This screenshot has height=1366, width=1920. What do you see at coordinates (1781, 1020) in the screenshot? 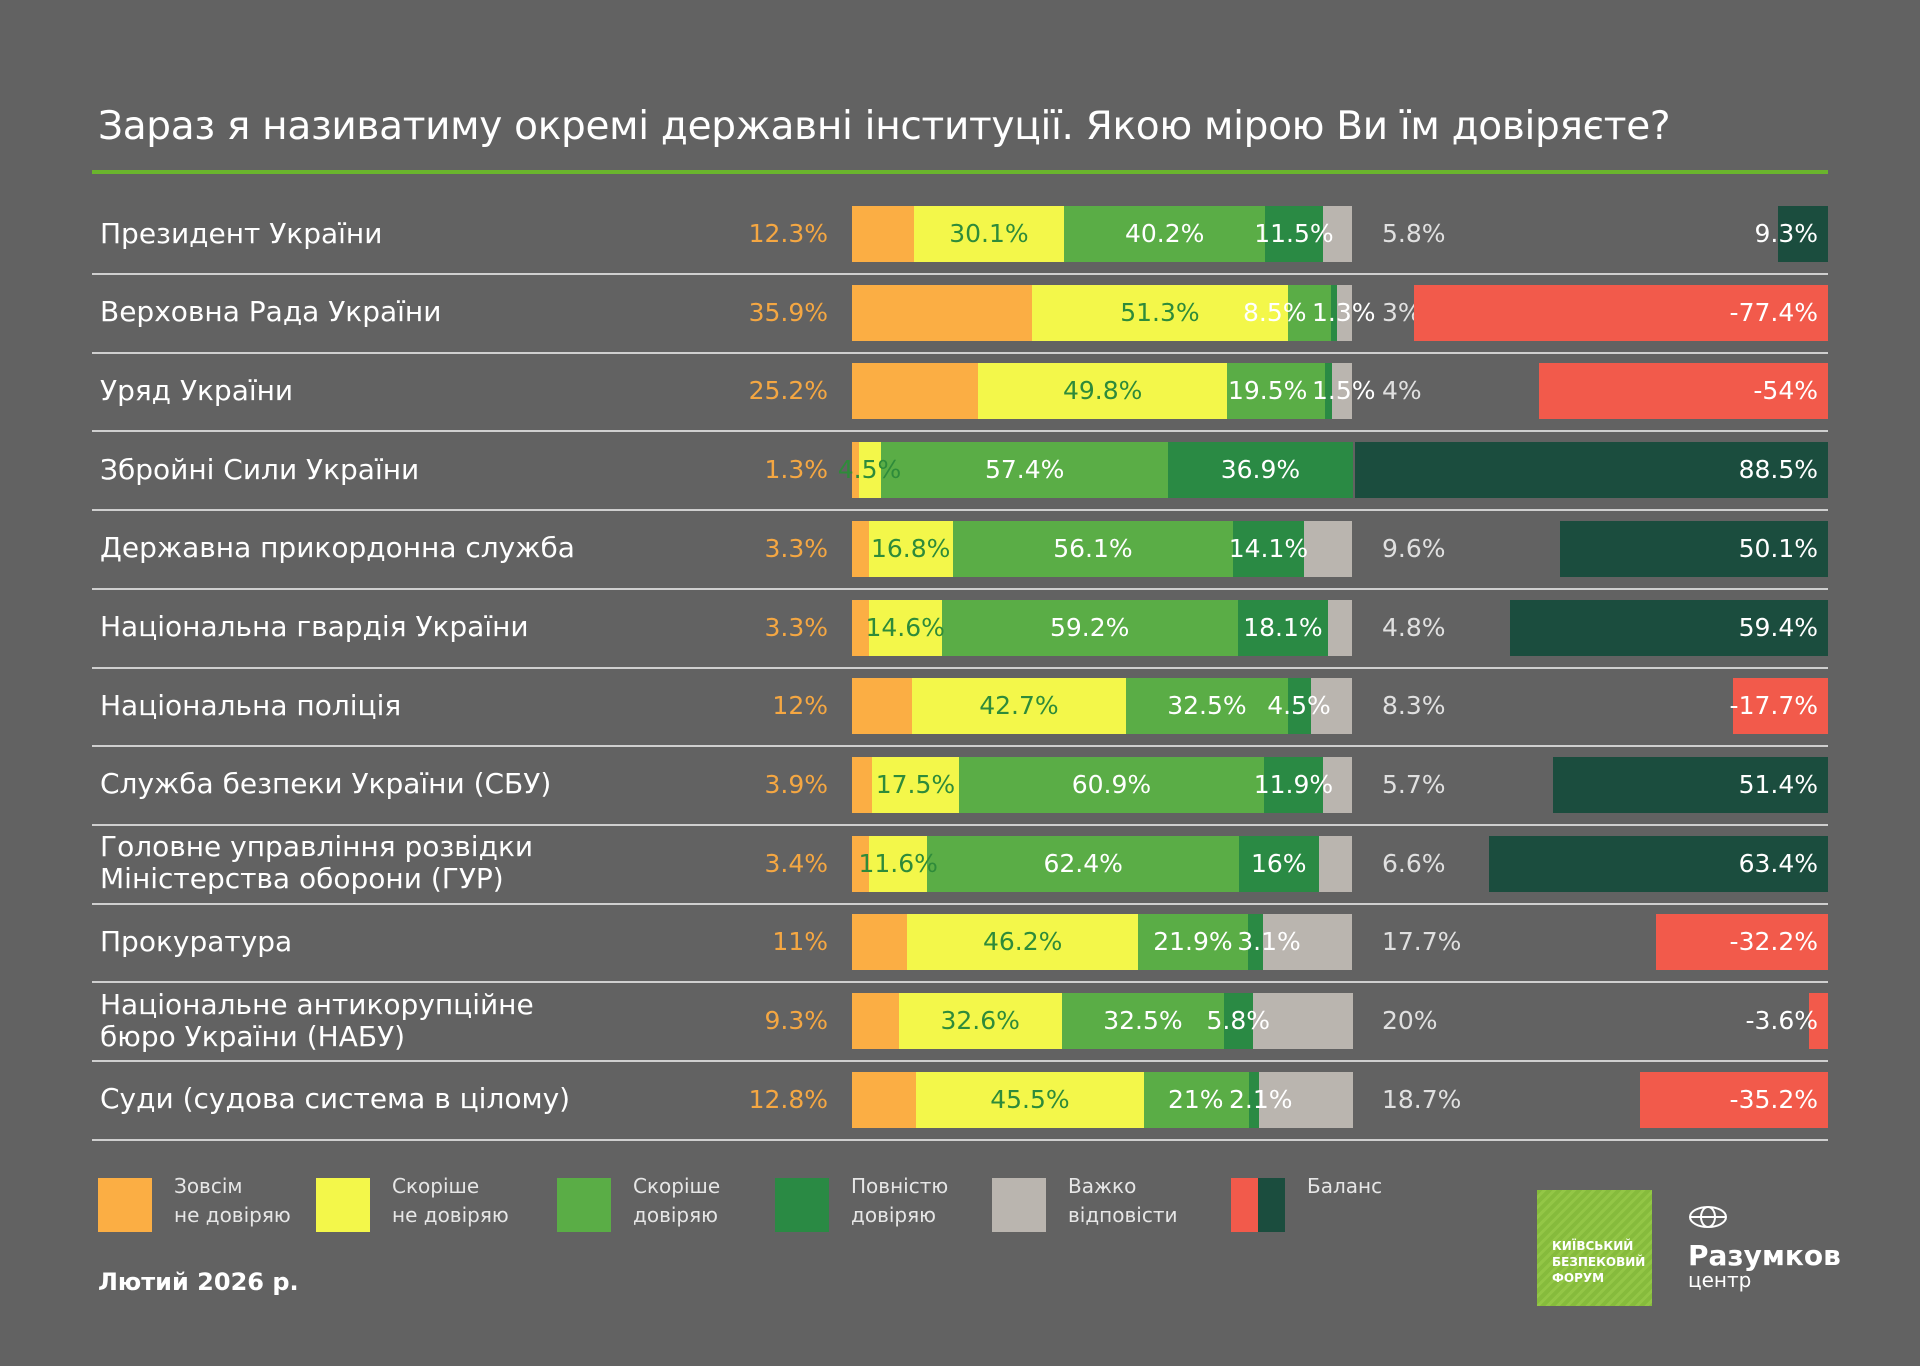
I see `balance-label: -3.6%` at bounding box center [1781, 1020].